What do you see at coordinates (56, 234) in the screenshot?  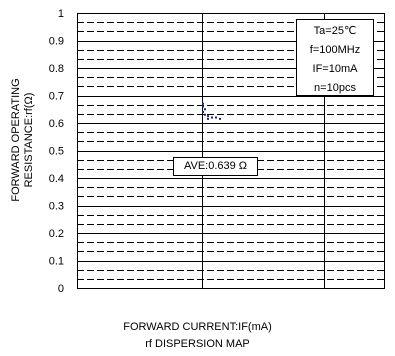 I see `y-tick-label: 0.2` at bounding box center [56, 234].